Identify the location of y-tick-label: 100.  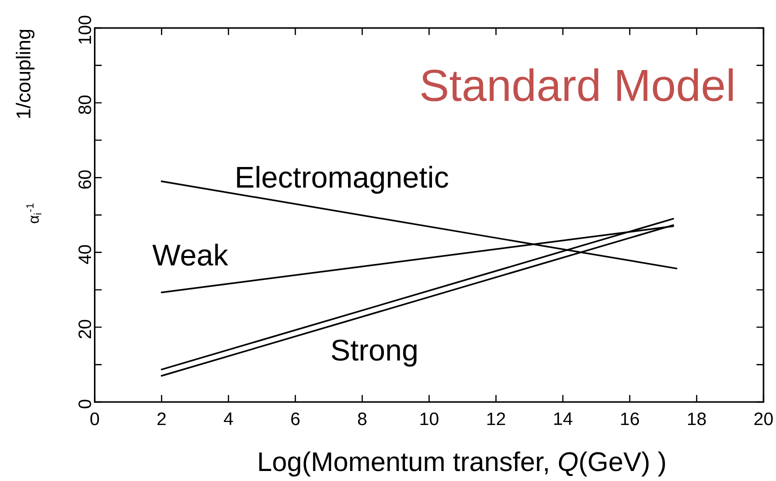
(85, 30).